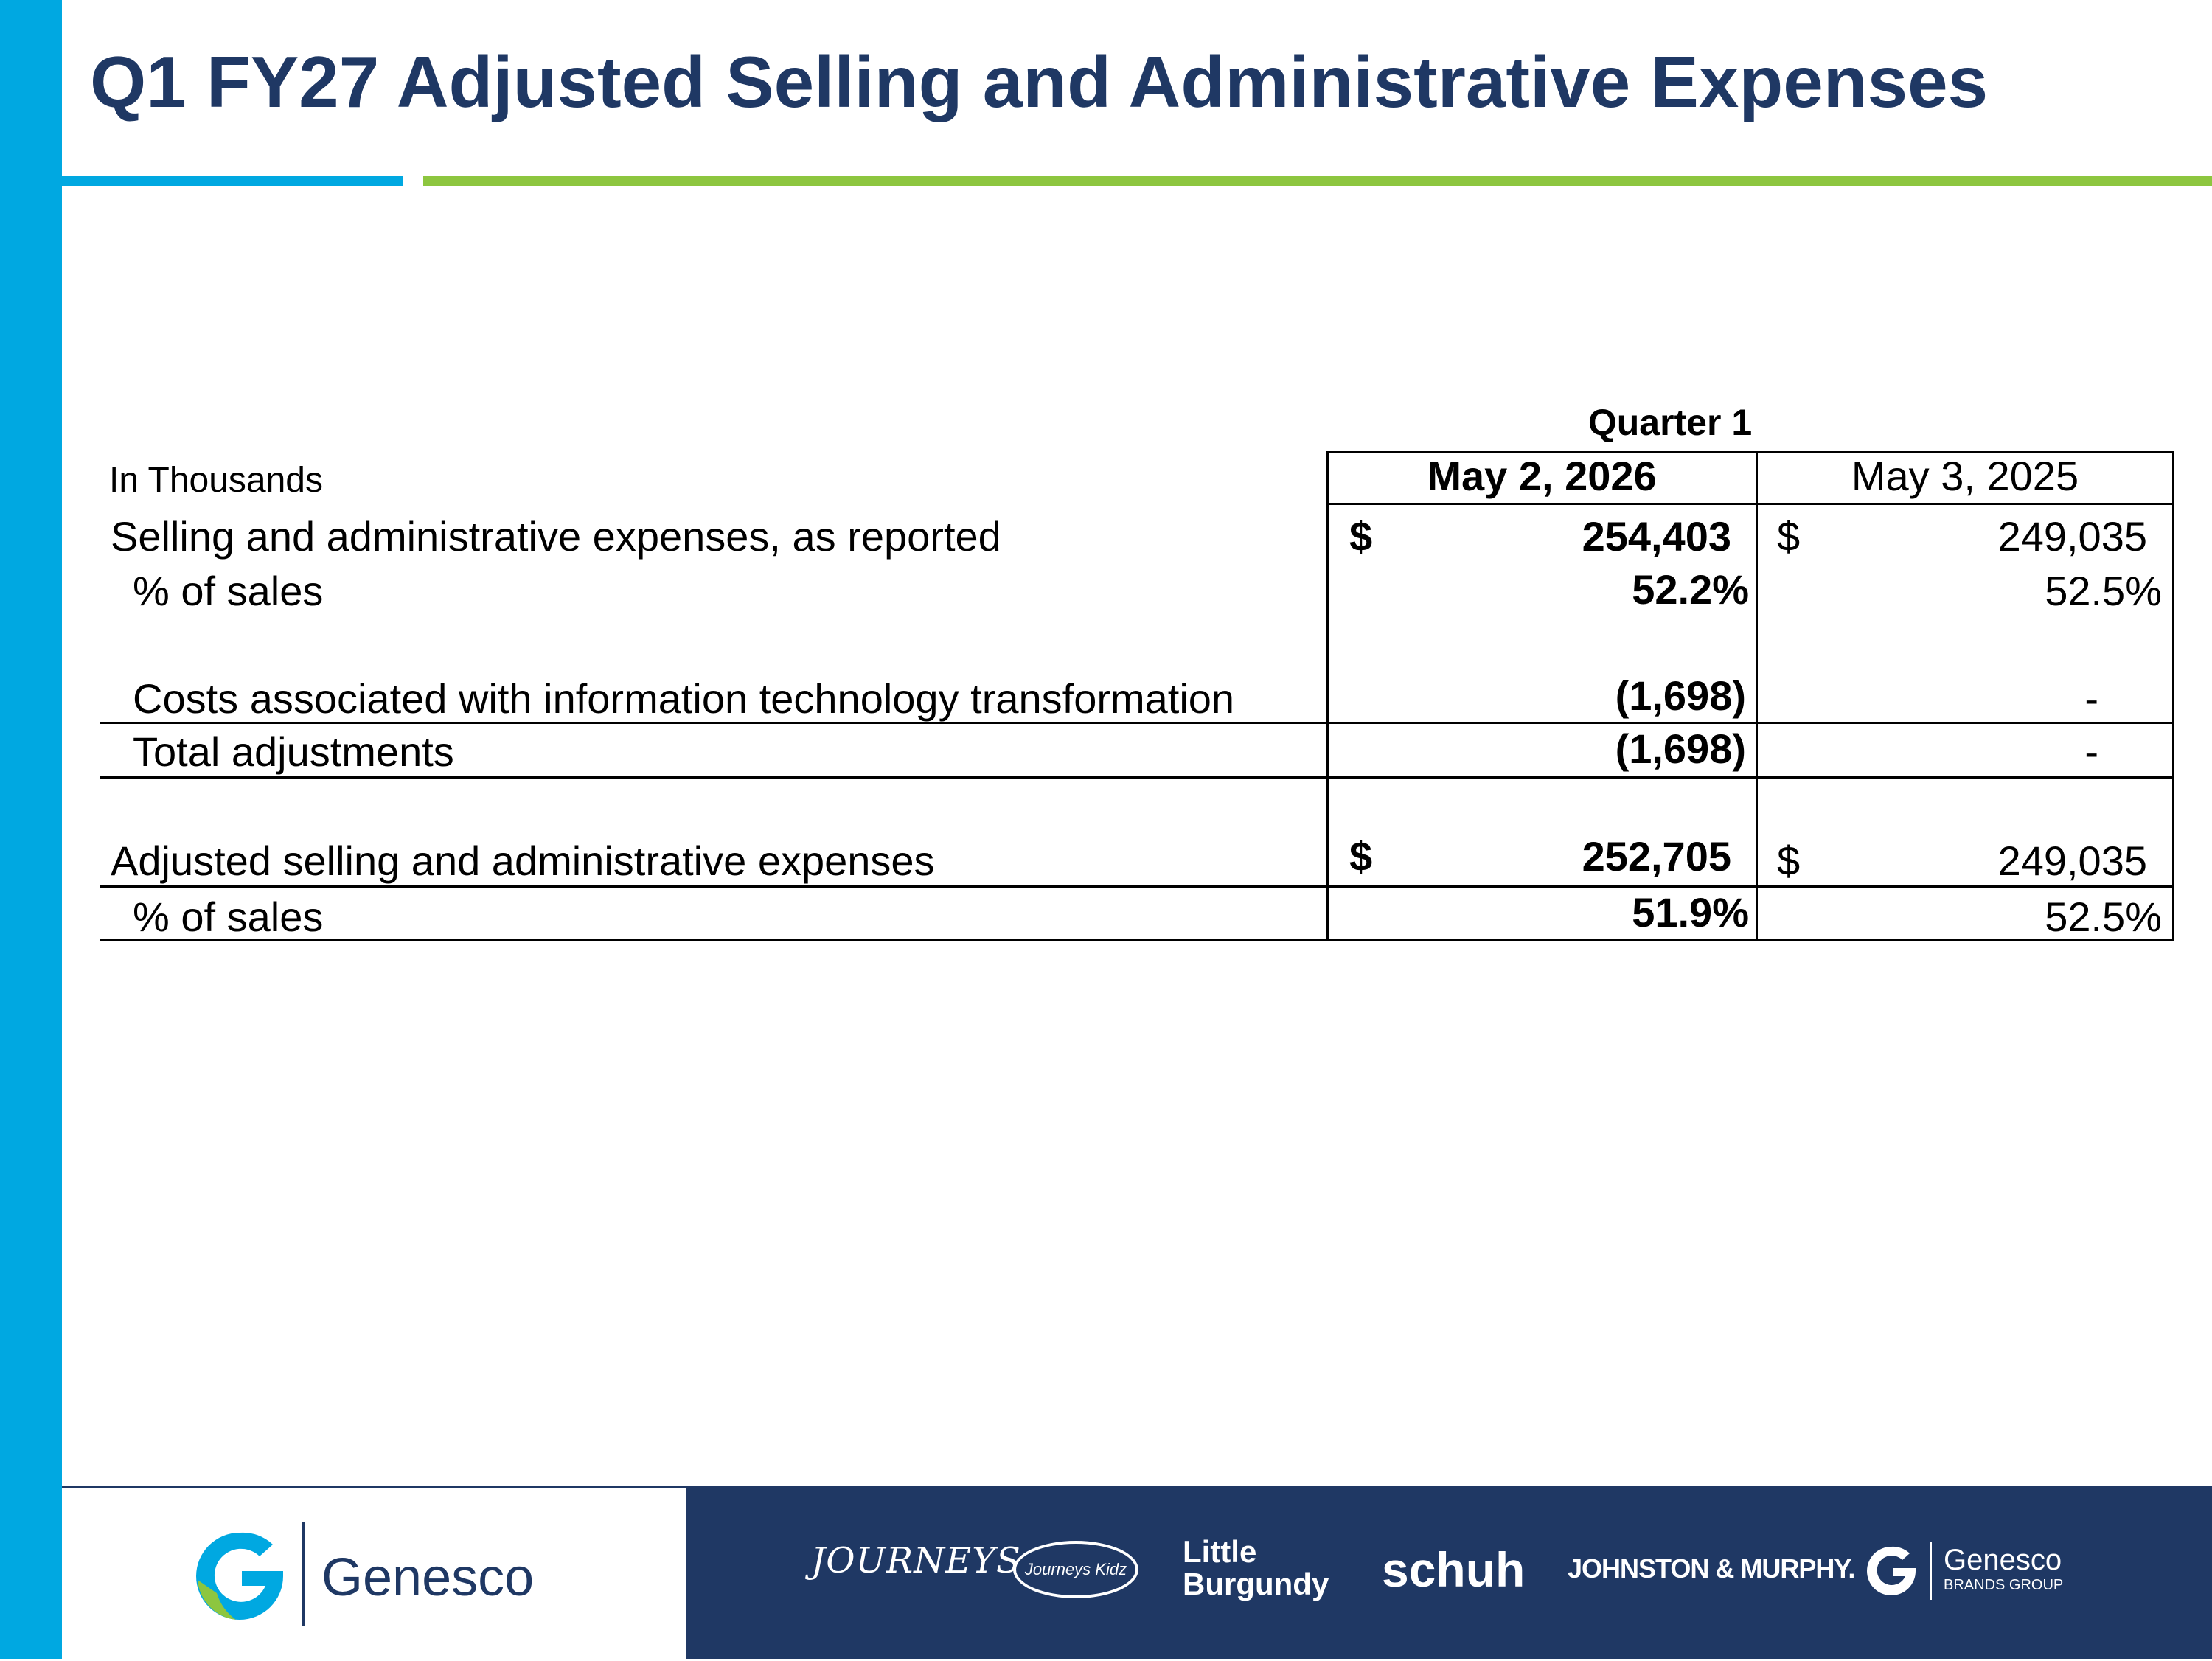  Describe the element at coordinates (916, 1560) in the screenshot. I see `brand-journeys: JOURNEYS` at that location.